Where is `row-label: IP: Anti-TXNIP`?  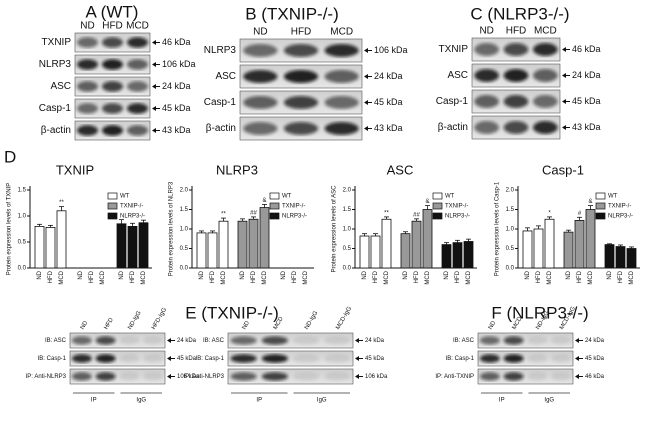
row-label: IP: Anti-TXNIP is located at coordinates (454, 377).